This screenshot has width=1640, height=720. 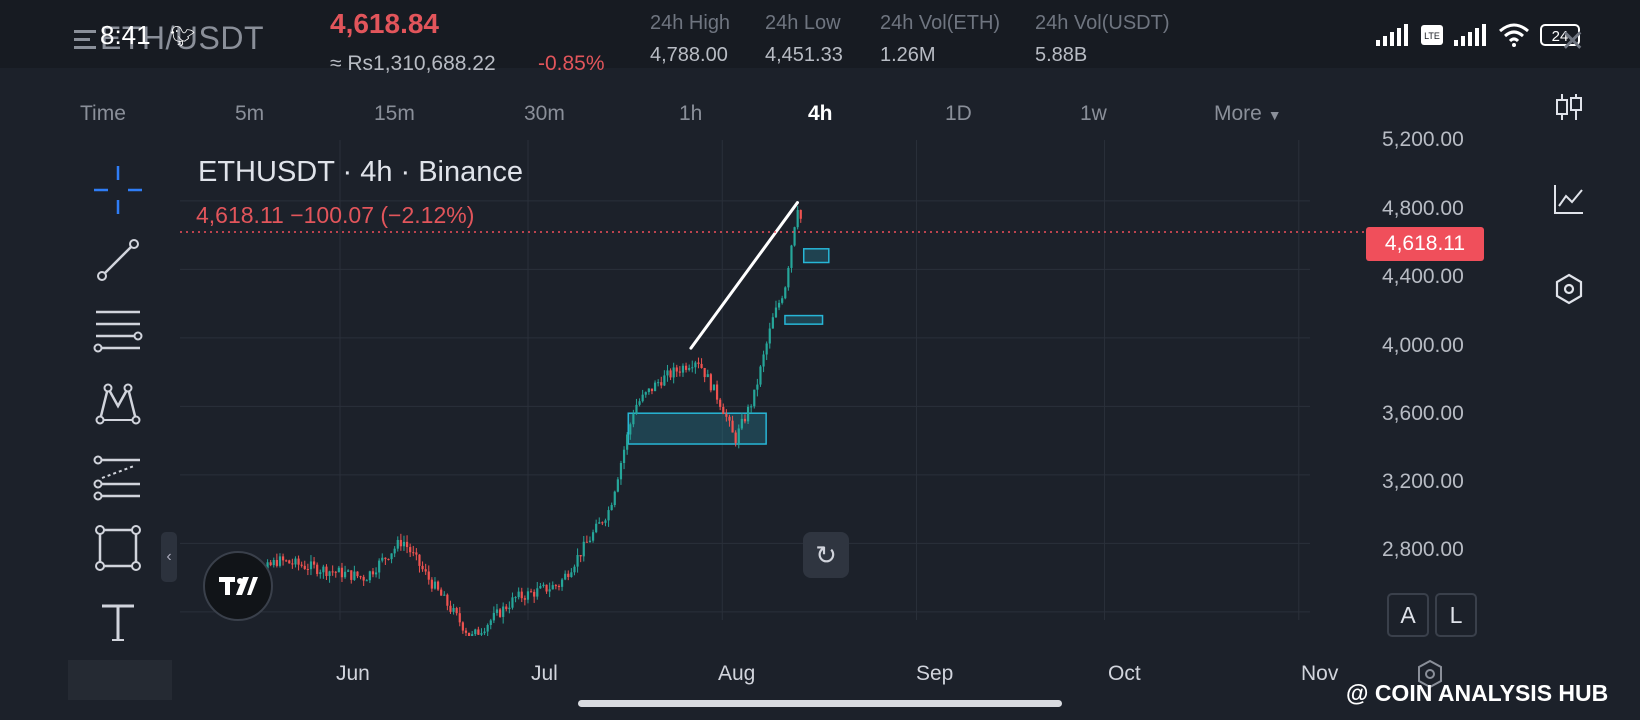 I want to click on prediction-icon, so click(x=118, y=478).